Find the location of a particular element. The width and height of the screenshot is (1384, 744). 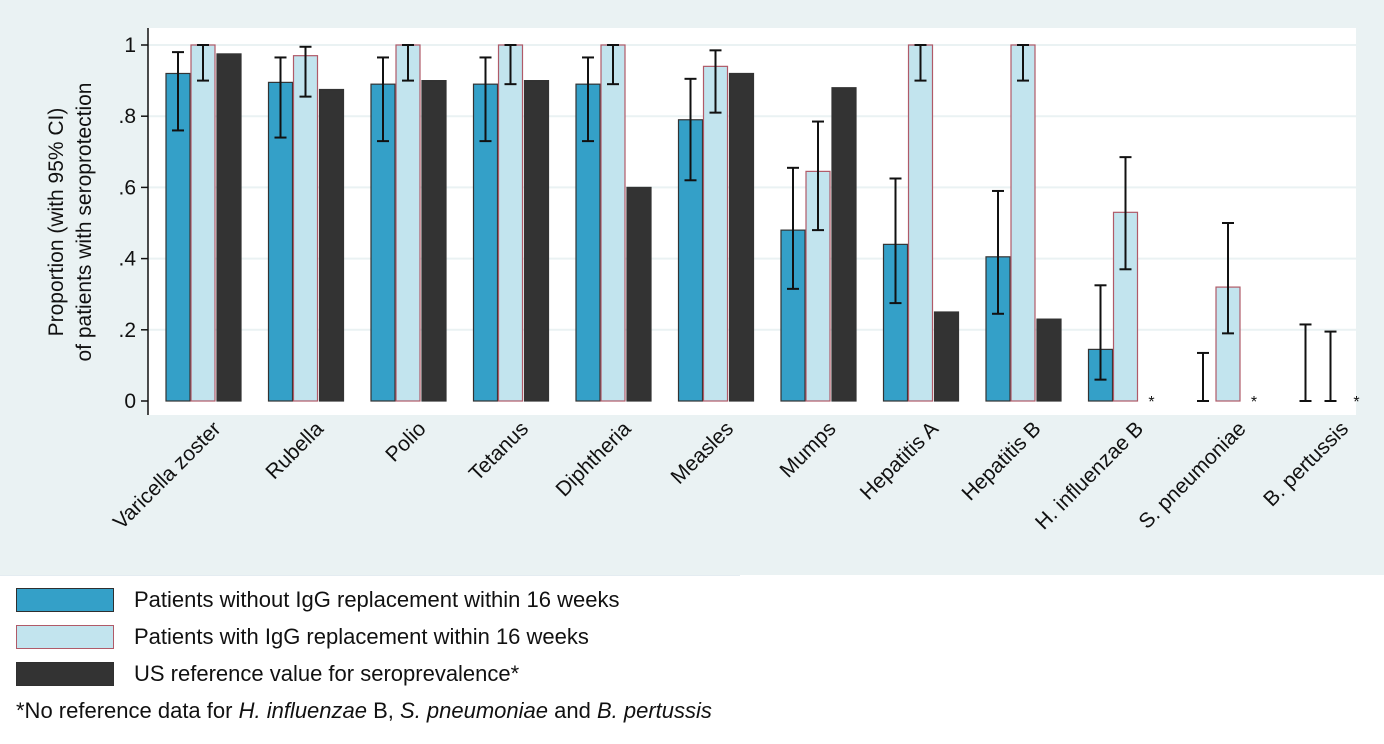

y-tick-label: .8 is located at coordinates (127, 116).